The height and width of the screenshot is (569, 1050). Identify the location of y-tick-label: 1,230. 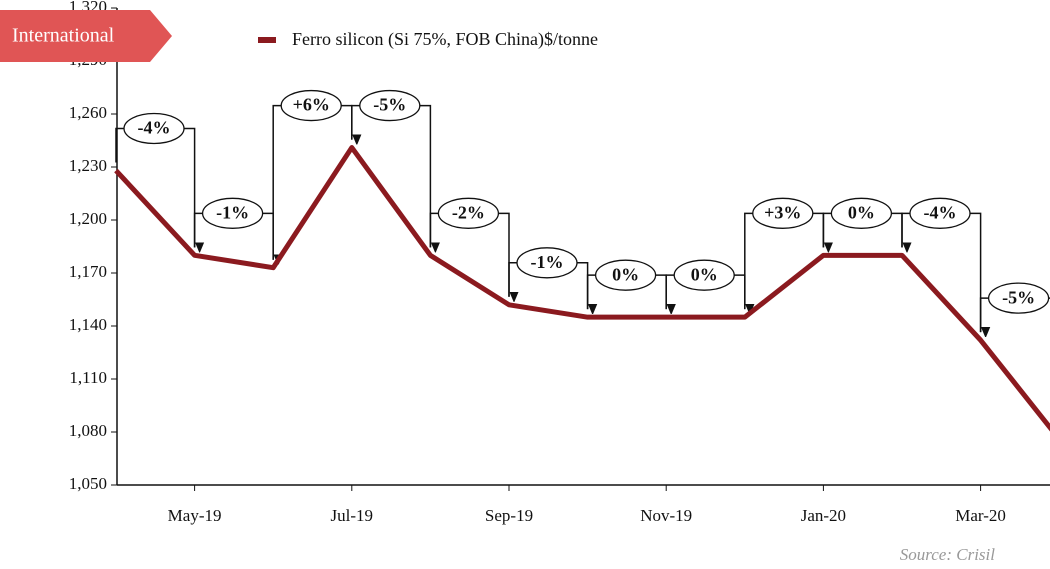
(88, 165).